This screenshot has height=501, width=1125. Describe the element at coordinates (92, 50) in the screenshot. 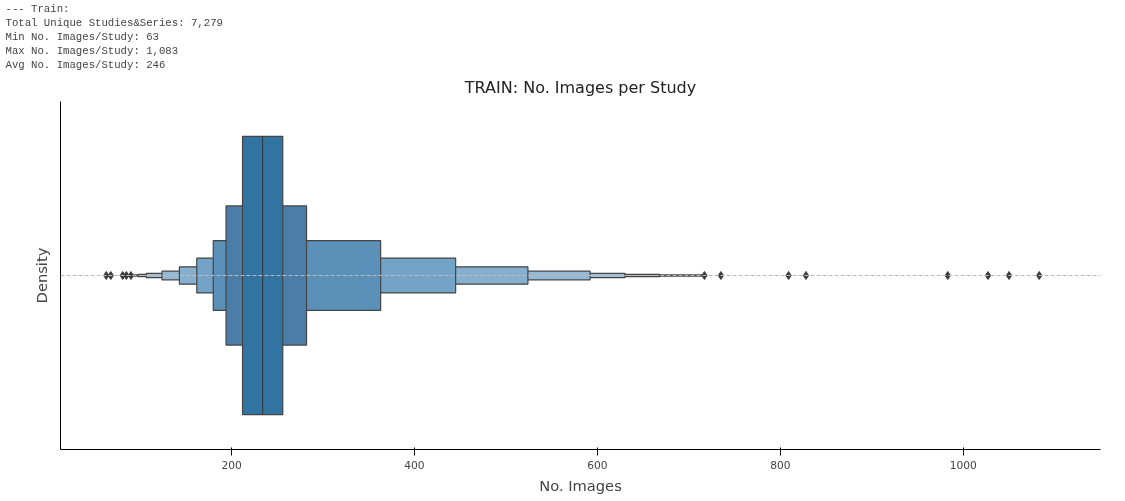

I see `text: Max No. Images/Study: 1,083` at that location.